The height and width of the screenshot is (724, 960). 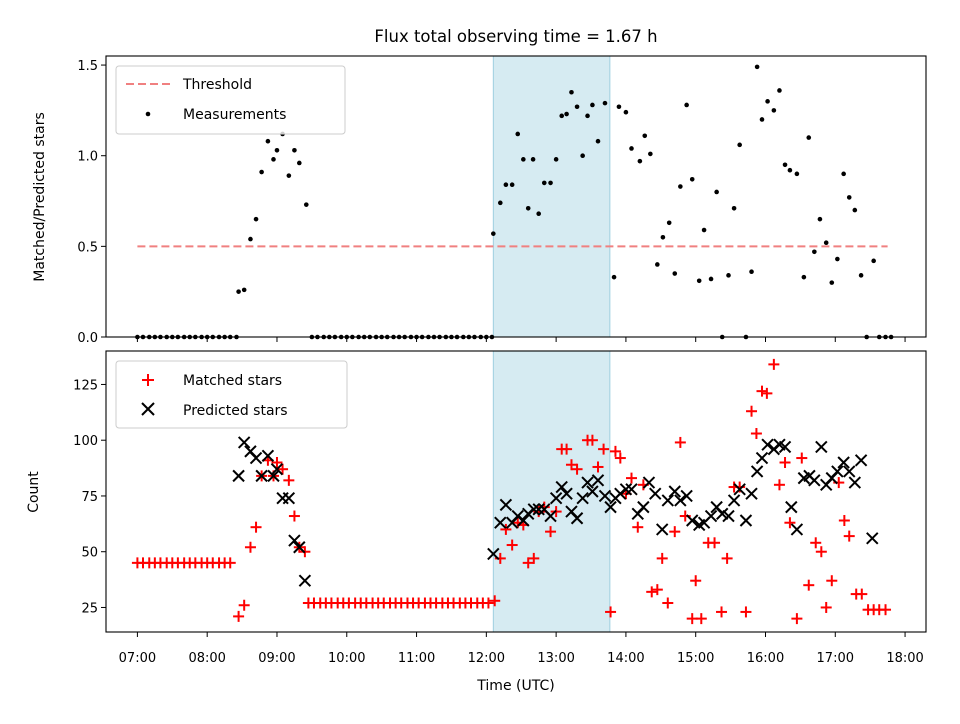 What do you see at coordinates (89, 553) in the screenshot?
I see `y-tick-label: 50` at bounding box center [89, 553].